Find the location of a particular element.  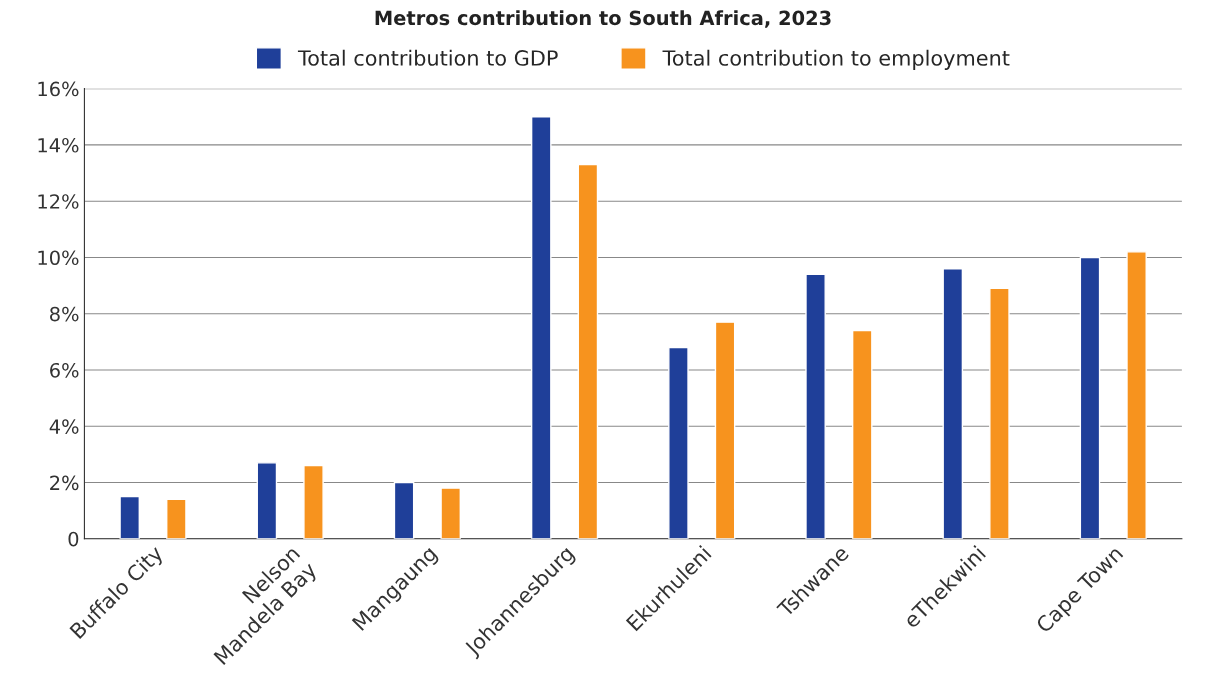

y-tick-label: 12% is located at coordinates (58, 201).